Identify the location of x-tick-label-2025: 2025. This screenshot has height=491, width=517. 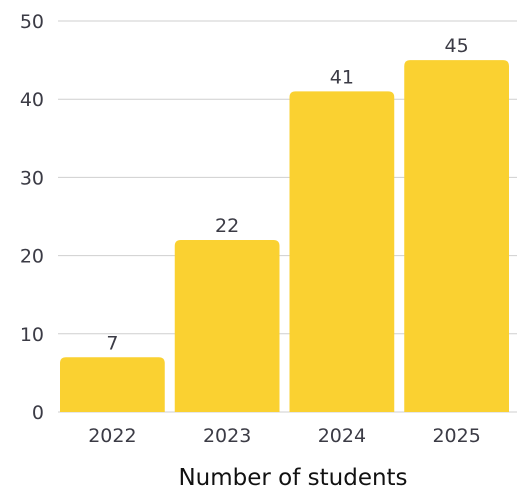
(456, 436).